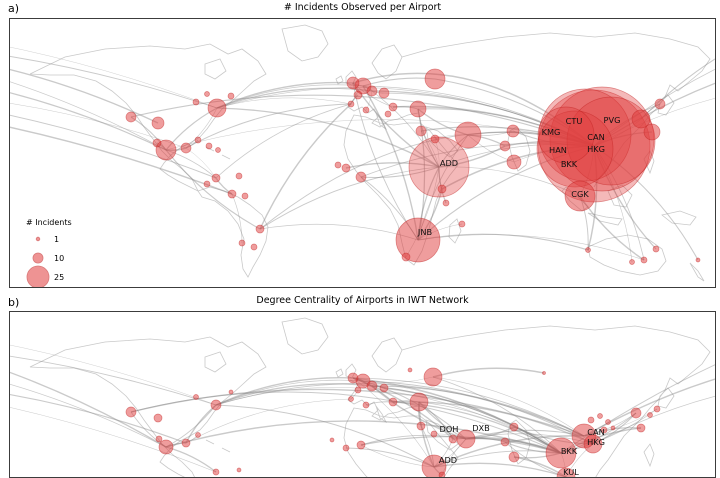 The image size is (720, 478). Describe the element at coordinates (362, 7) in the screenshot. I see `panel-a-title: # Incidents Observed per Airport` at that location.